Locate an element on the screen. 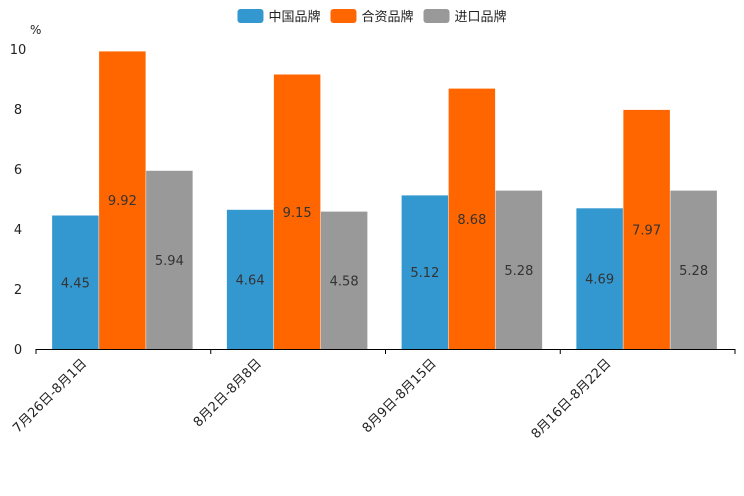 This screenshot has width=744, height=496. legend-label: 合资品牌 is located at coordinates (387, 17).